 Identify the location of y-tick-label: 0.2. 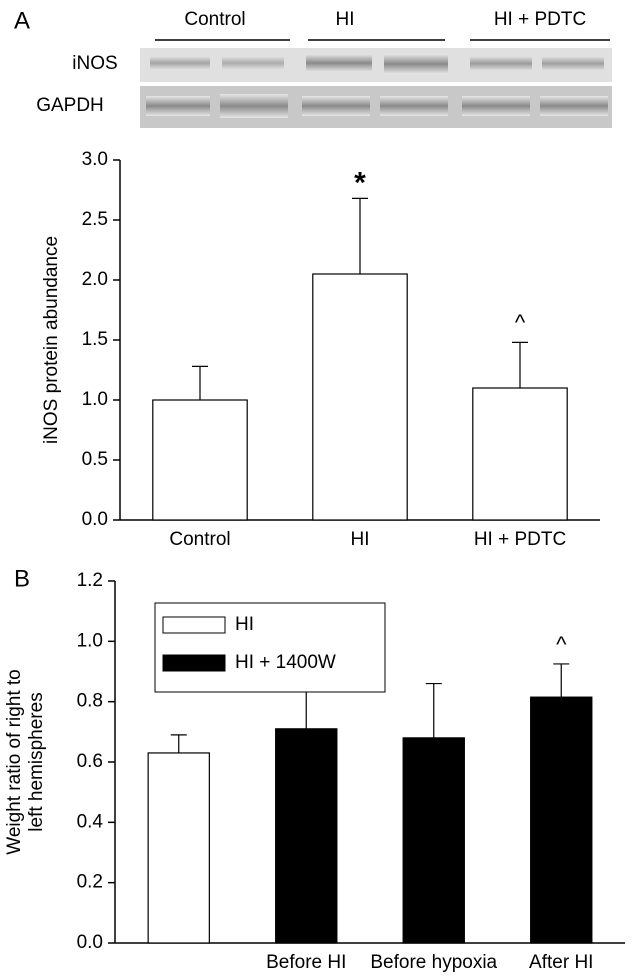
(90, 882).